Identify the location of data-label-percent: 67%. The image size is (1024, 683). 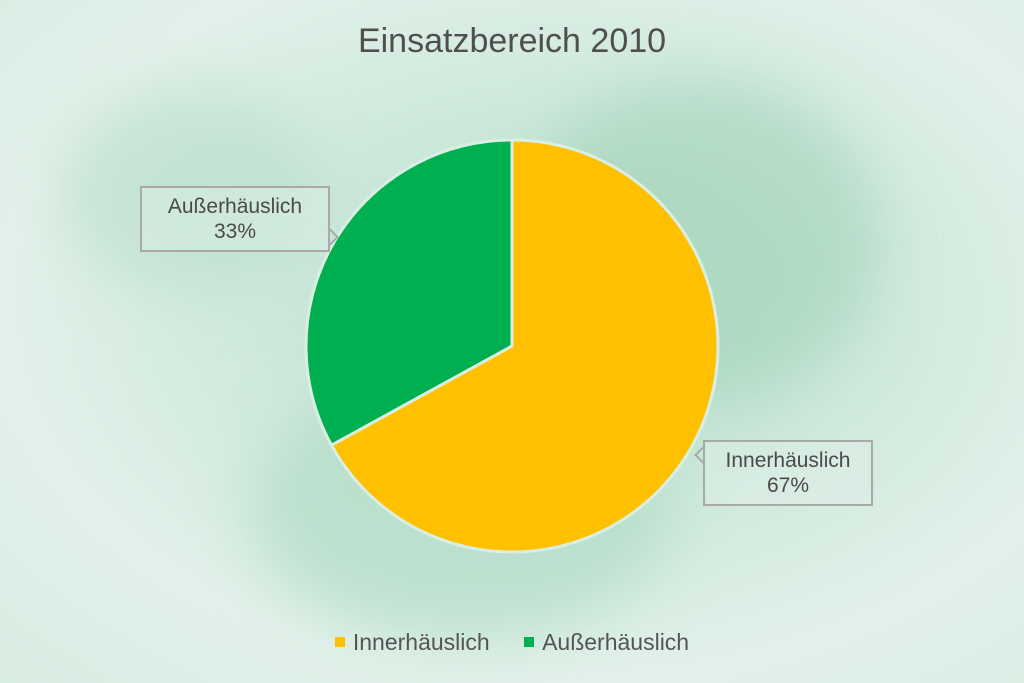
(788, 485).